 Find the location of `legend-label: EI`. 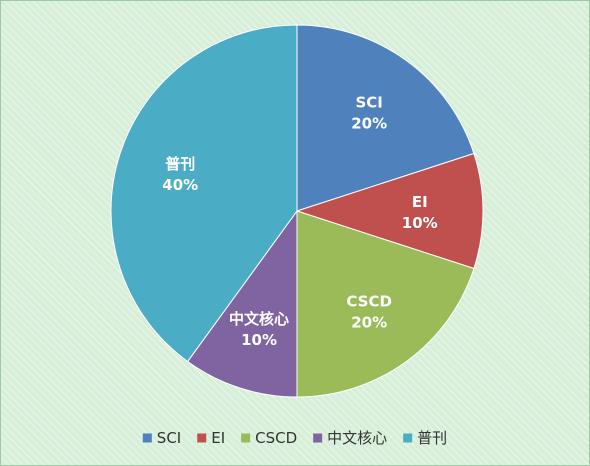

legend-label: EI is located at coordinates (218, 438).